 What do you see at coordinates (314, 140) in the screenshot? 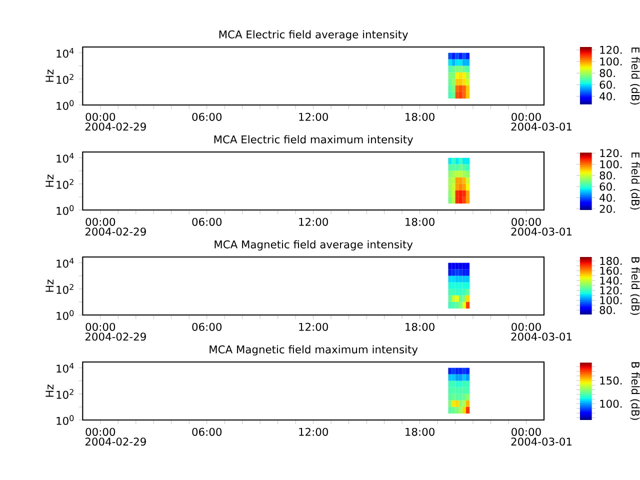
I see `chart-title: MCA Electric field maximum intensity` at bounding box center [314, 140].